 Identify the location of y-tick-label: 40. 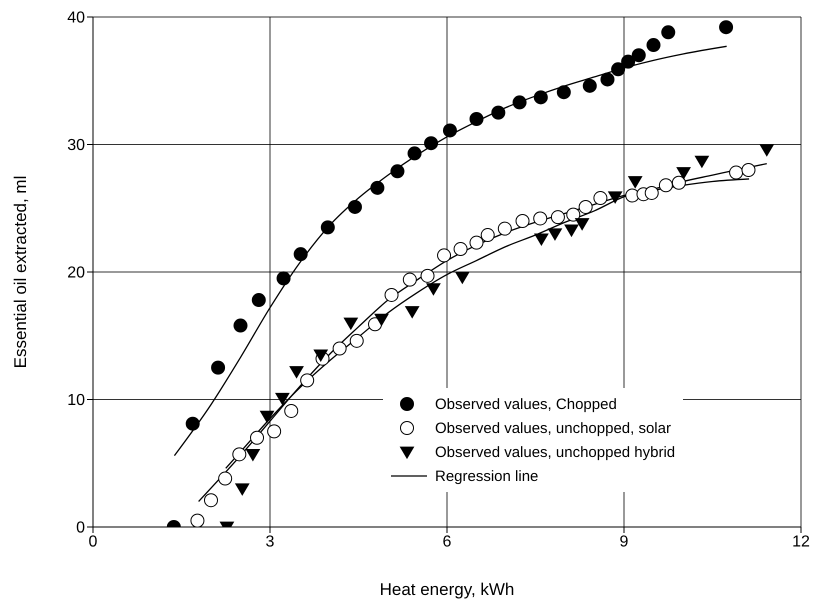
(76, 18).